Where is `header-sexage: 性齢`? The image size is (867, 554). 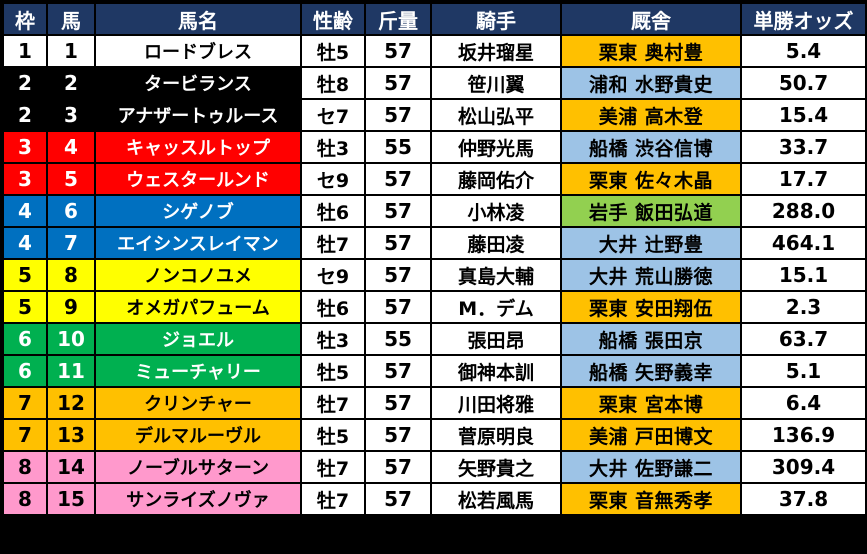 header-sexage: 性齢 is located at coordinates (333, 19).